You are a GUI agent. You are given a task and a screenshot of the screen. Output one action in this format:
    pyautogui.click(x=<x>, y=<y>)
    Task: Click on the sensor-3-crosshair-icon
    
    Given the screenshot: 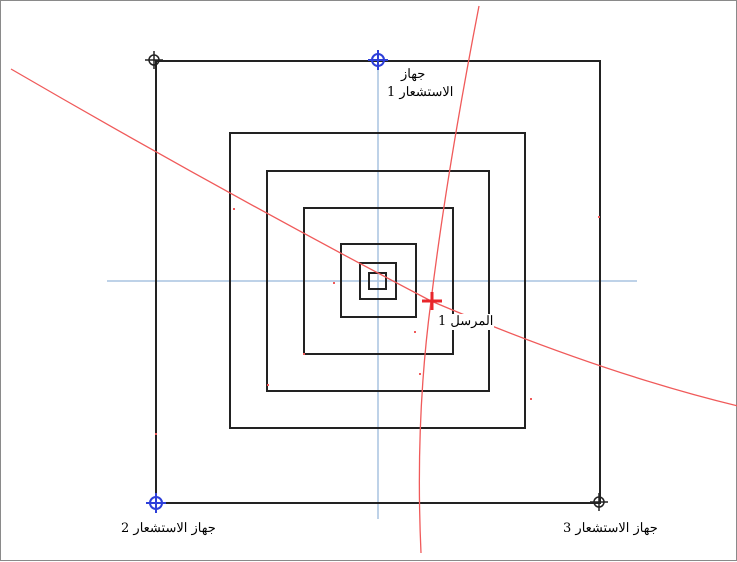 What is the action you would take?
    pyautogui.click(x=599, y=502)
    